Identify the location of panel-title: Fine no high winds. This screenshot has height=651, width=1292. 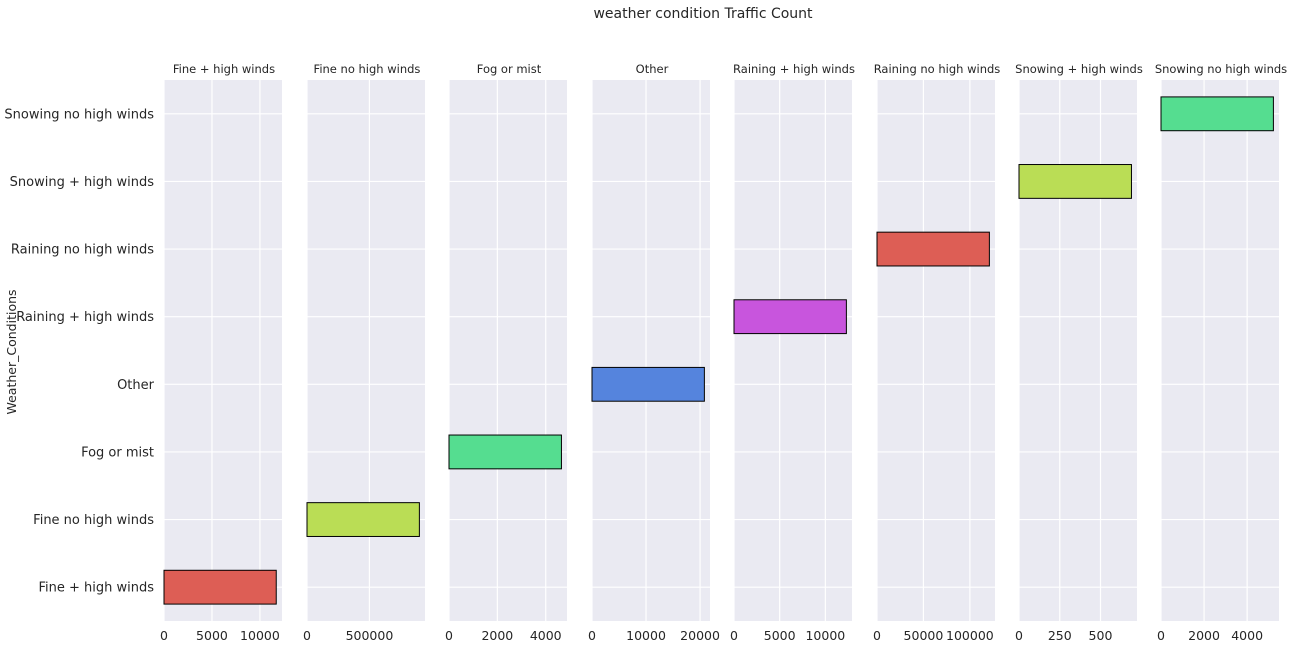
(367, 69).